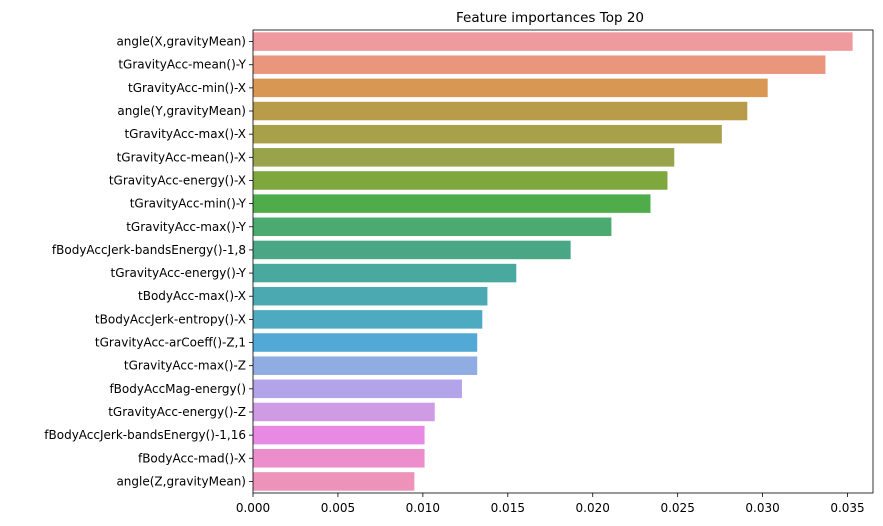  Describe the element at coordinates (186, 227) in the screenshot. I see `y-tick-label: tGravityAcc-max()-Y` at that location.